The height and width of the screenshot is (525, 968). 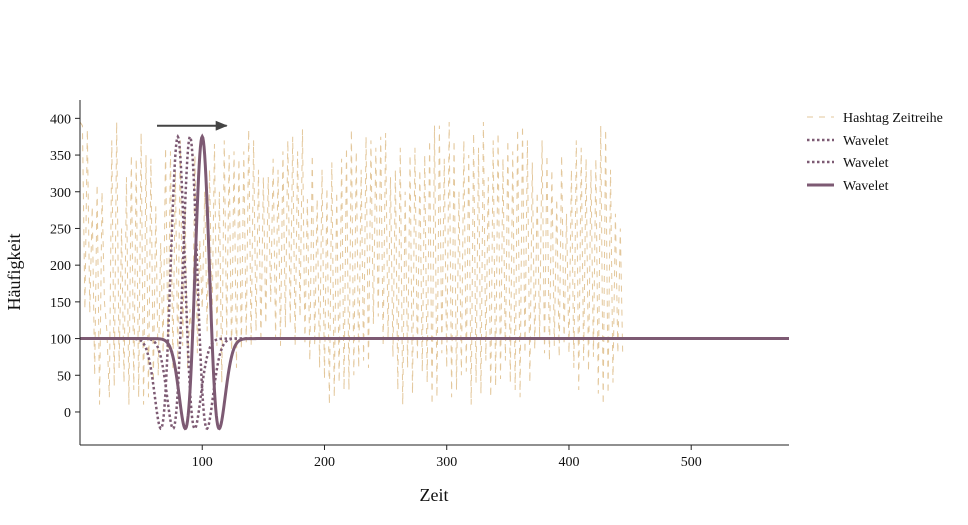 What do you see at coordinates (60, 266) in the screenshot?
I see `y-tick-label: 200` at bounding box center [60, 266].